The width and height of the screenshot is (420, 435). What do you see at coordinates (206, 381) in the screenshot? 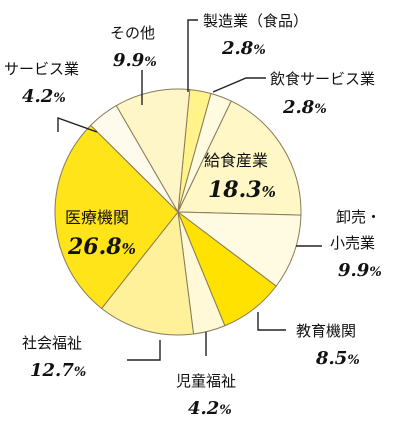
I see `label-child-welfare-name: 児童福祉` at bounding box center [206, 381].